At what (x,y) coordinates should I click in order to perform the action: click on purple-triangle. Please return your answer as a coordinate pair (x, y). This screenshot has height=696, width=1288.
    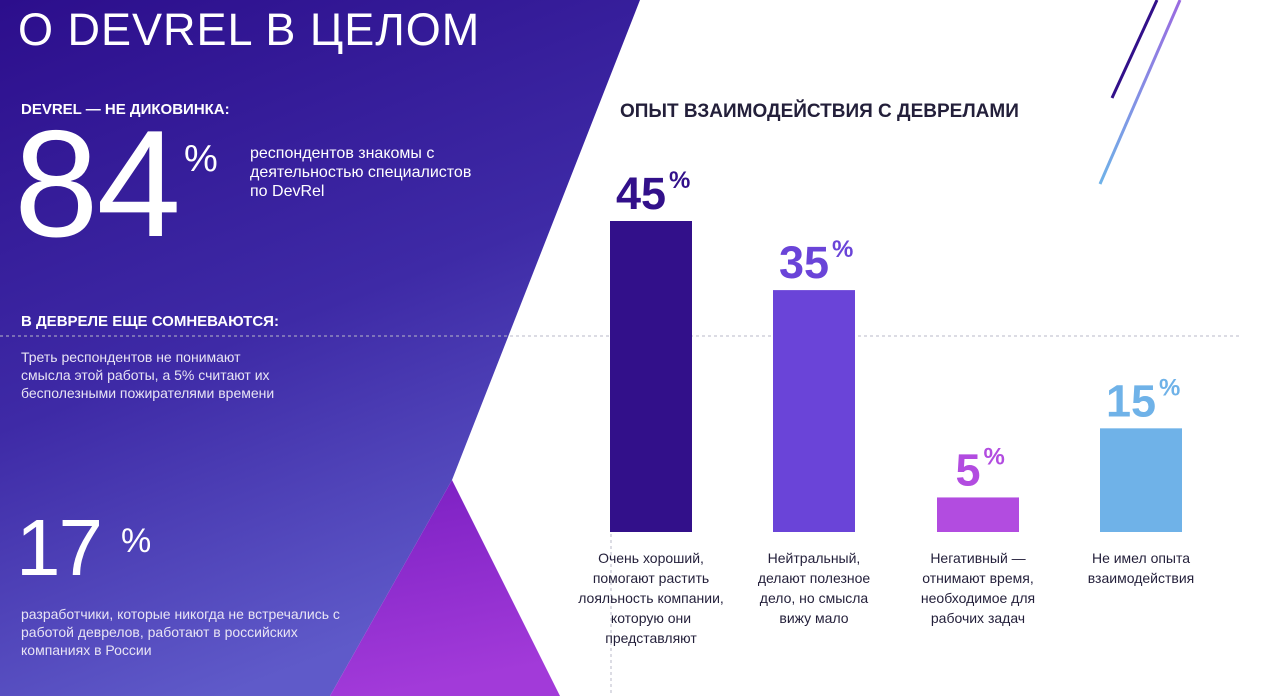
    Looking at the image, I should click on (445, 588).